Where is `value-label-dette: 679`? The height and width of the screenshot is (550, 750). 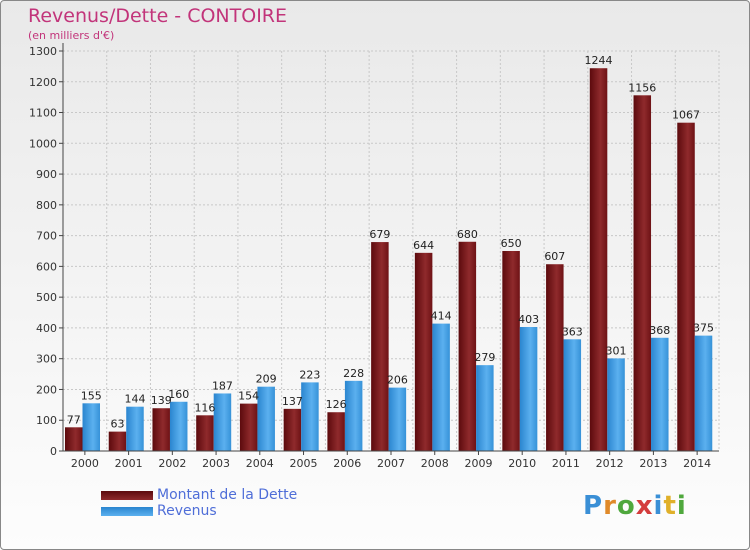
value-label-dette: 679 is located at coordinates (379, 234).